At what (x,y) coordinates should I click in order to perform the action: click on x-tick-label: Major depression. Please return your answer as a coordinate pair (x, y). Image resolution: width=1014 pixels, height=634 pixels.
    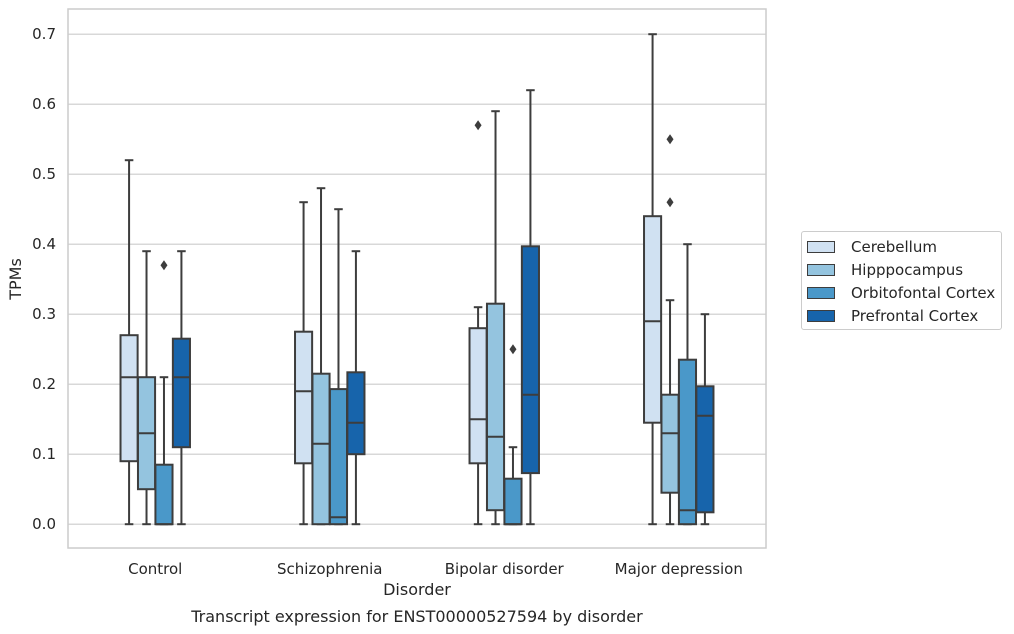
    Looking at the image, I should click on (679, 569).